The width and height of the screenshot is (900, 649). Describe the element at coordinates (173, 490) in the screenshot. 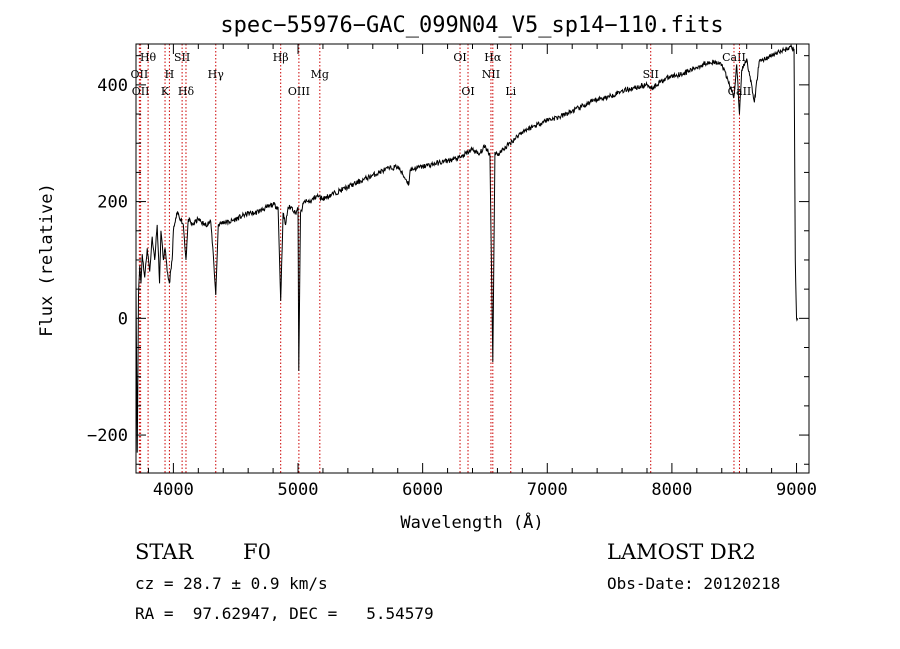

I see `x-tick-label: 4000` at that location.